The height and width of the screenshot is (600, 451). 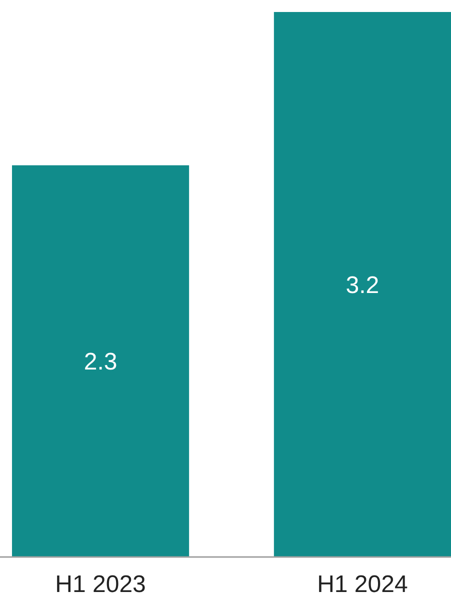 I want to click on data-label: 2.3, so click(x=101, y=362).